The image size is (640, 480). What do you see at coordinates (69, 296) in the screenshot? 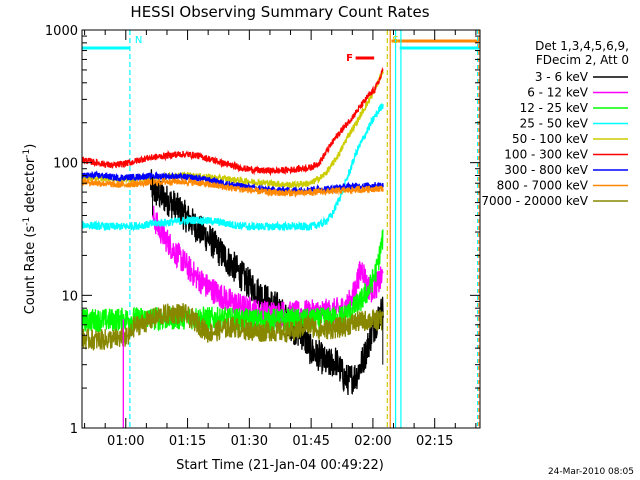
I see `y-tick-label: 10` at bounding box center [69, 296].